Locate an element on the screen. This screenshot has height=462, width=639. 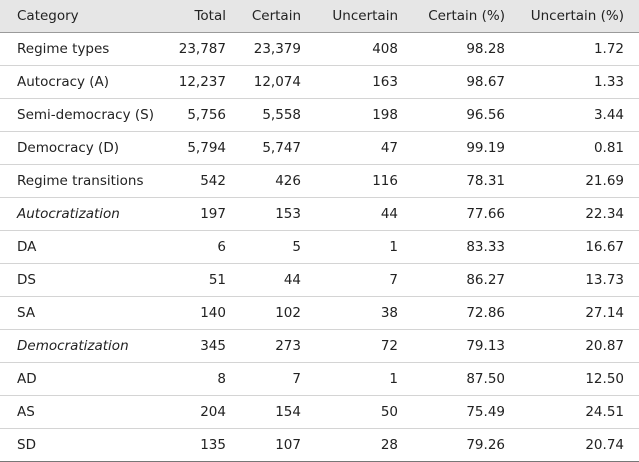
value-cell: 77.66 is located at coordinates (461, 214).